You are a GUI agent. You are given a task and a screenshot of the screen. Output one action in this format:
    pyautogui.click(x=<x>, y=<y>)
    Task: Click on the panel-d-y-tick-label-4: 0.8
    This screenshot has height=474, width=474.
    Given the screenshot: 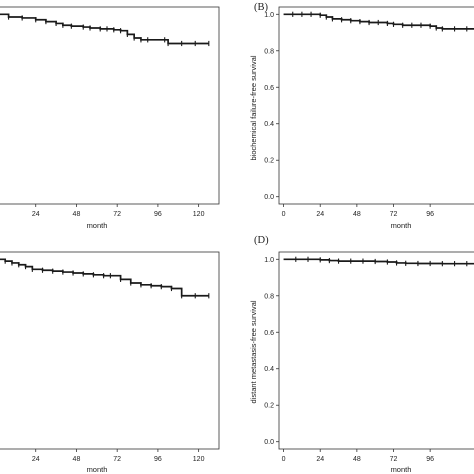 What is the action you would take?
    pyautogui.click(x=269, y=296)
    